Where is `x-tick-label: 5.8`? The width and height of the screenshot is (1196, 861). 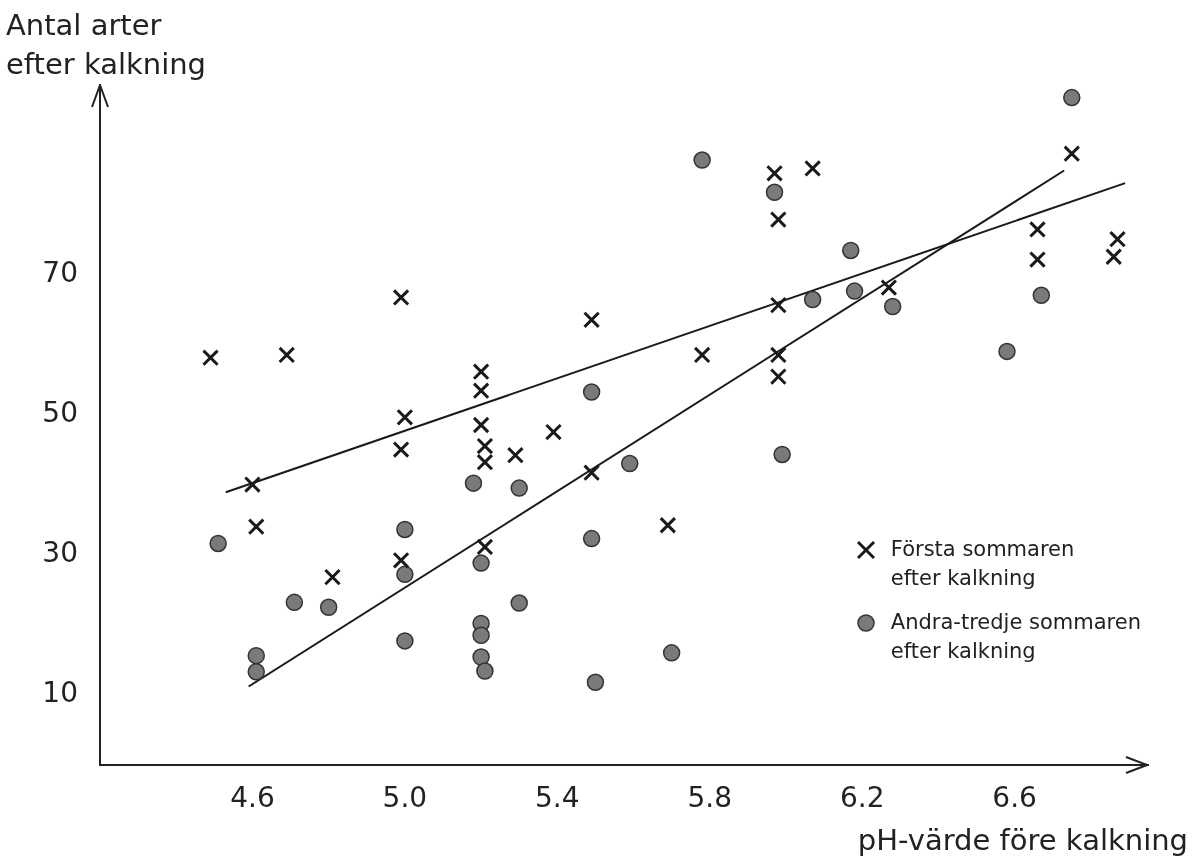 x-tick-label: 5.8 is located at coordinates (710, 798).